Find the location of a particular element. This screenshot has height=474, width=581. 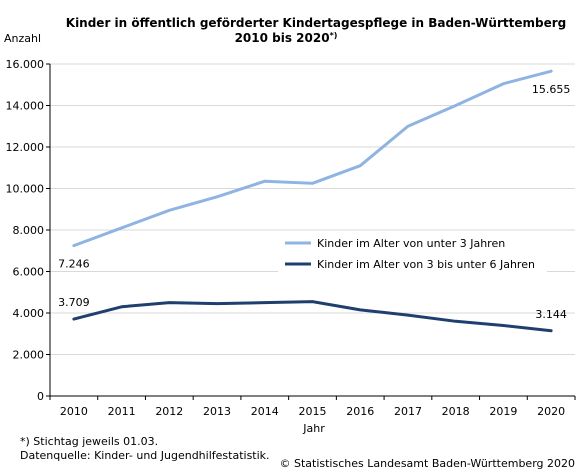

x-tick-label: 2011 is located at coordinates (122, 411).